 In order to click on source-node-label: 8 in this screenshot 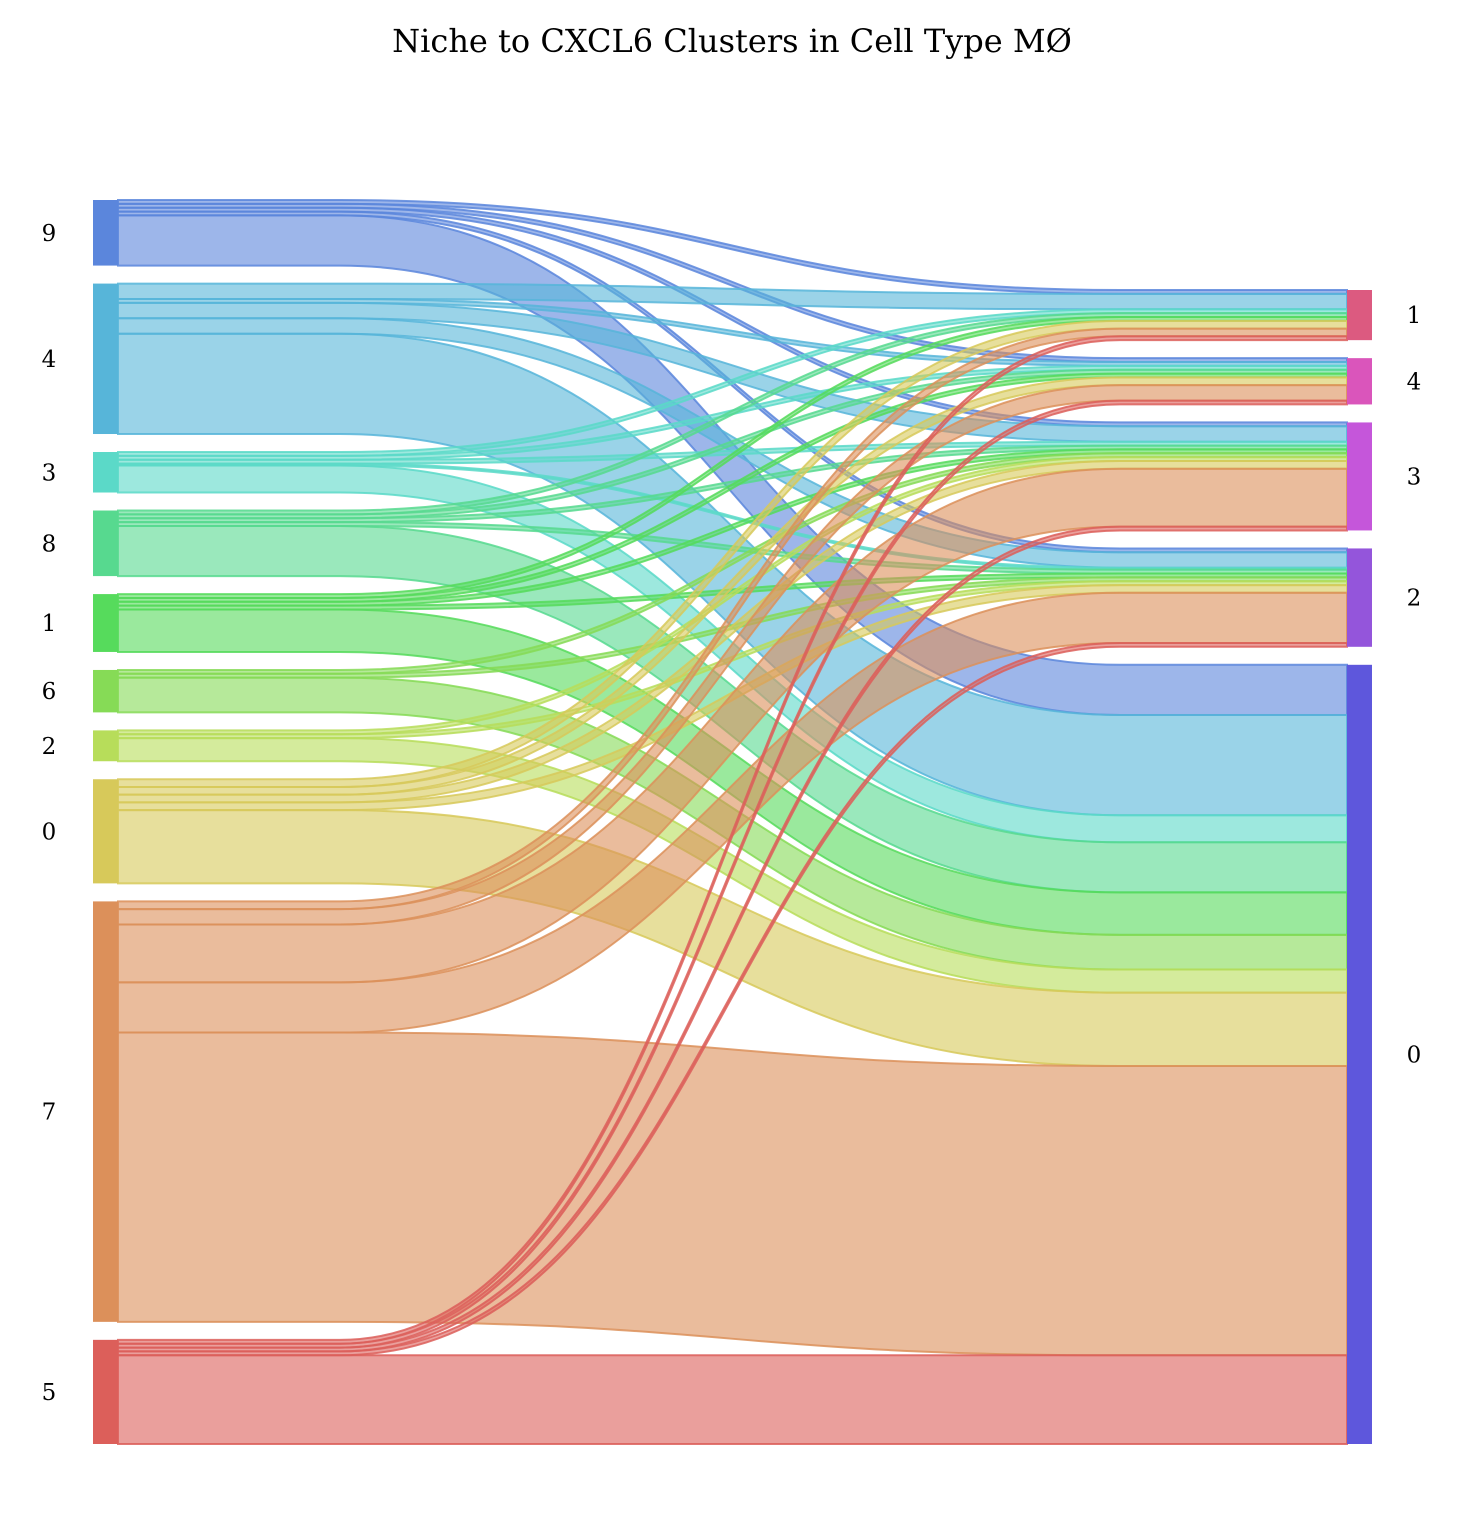, I will do `click(49, 544)`.